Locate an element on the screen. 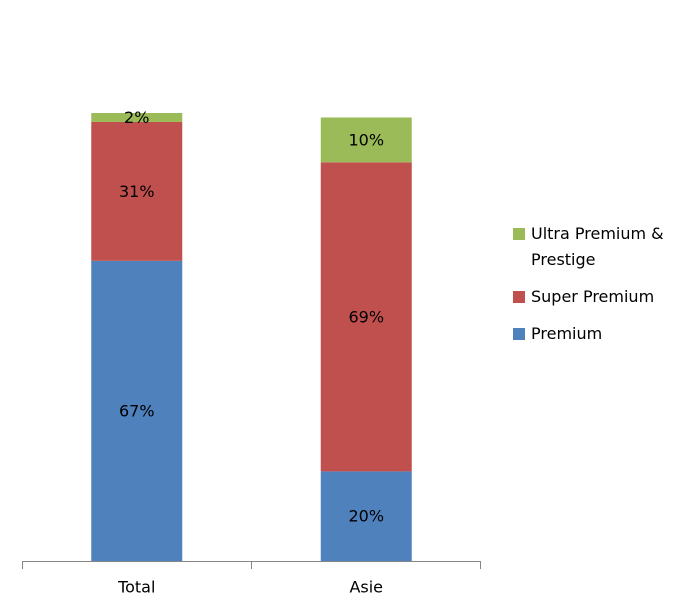 The height and width of the screenshot is (614, 696). legend-label: Super Premium is located at coordinates (593, 296).